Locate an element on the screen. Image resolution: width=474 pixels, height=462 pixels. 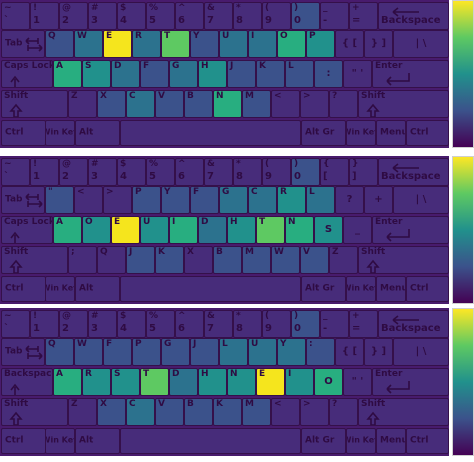
key-G: G is located at coordinates (183, 74).